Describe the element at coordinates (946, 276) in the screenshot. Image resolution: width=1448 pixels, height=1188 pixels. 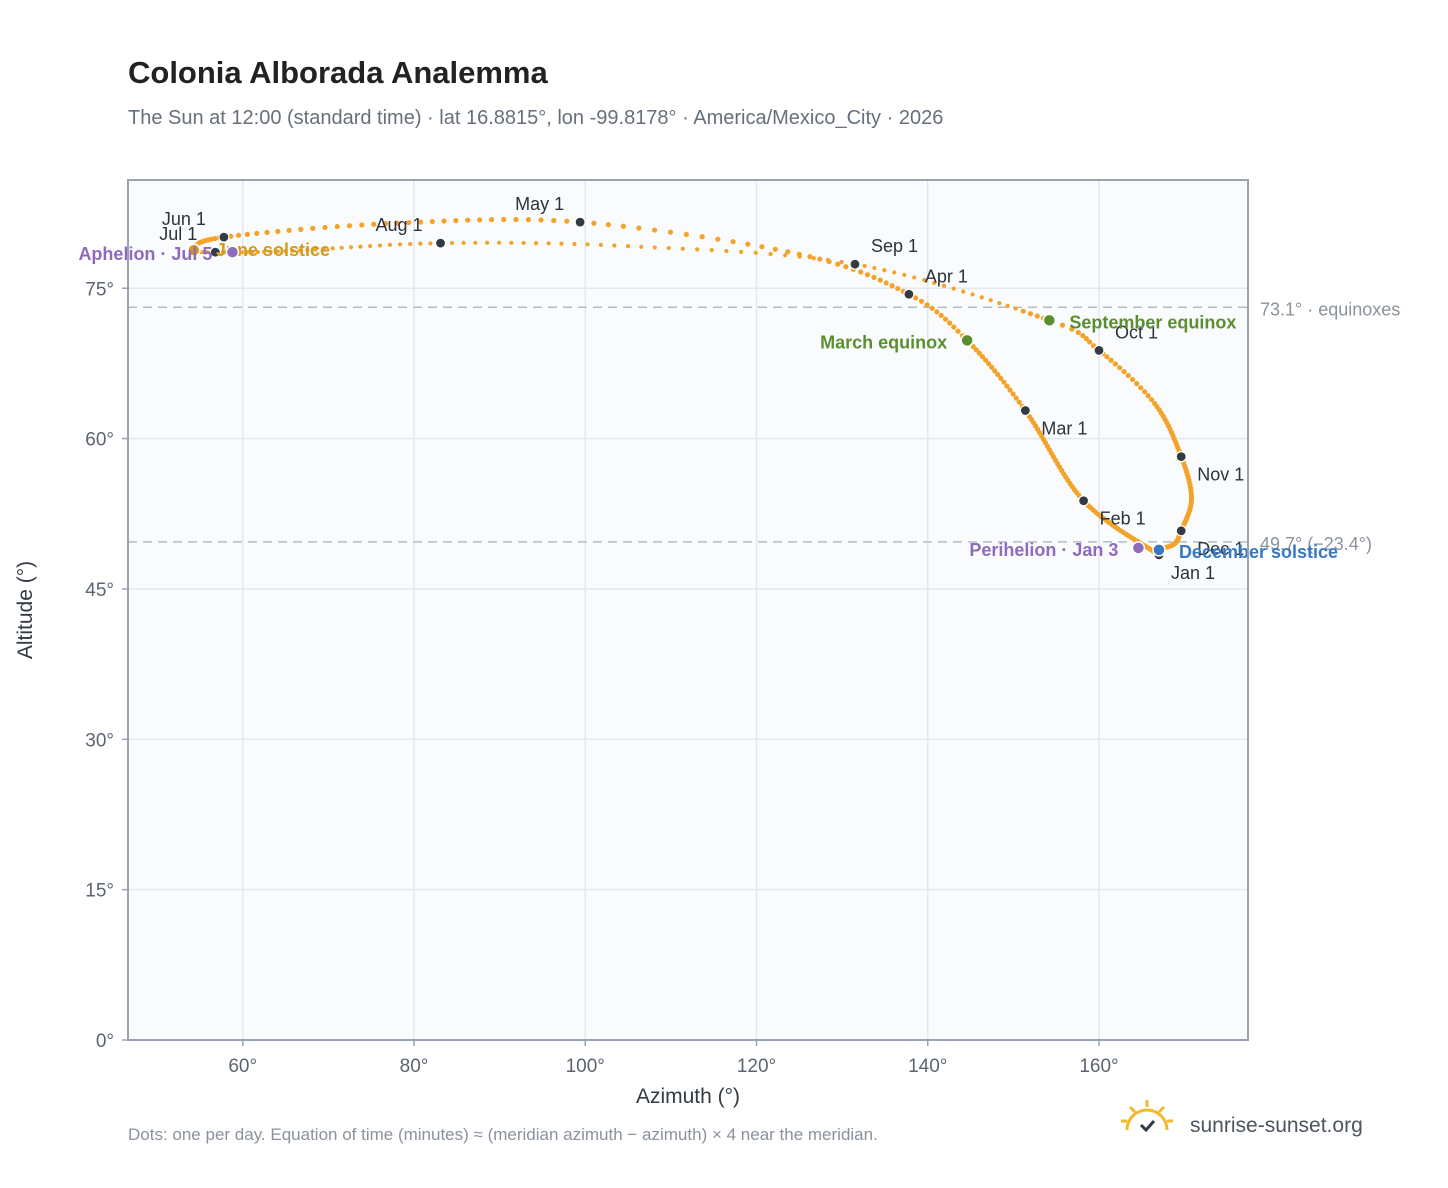
I see `month-label: Apr 1` at that location.